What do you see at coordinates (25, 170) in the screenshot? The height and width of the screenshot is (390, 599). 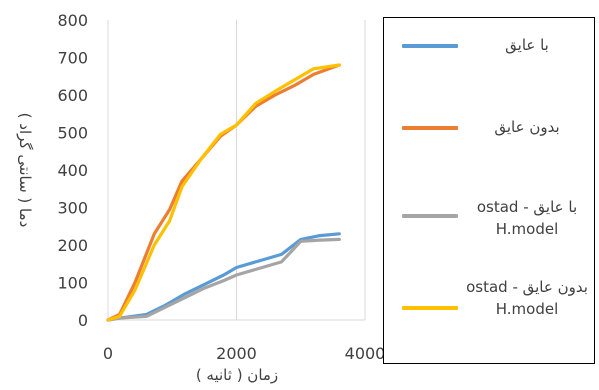 I see `y-axis-title: دما ( سانتی گراد )` at bounding box center [25, 170].